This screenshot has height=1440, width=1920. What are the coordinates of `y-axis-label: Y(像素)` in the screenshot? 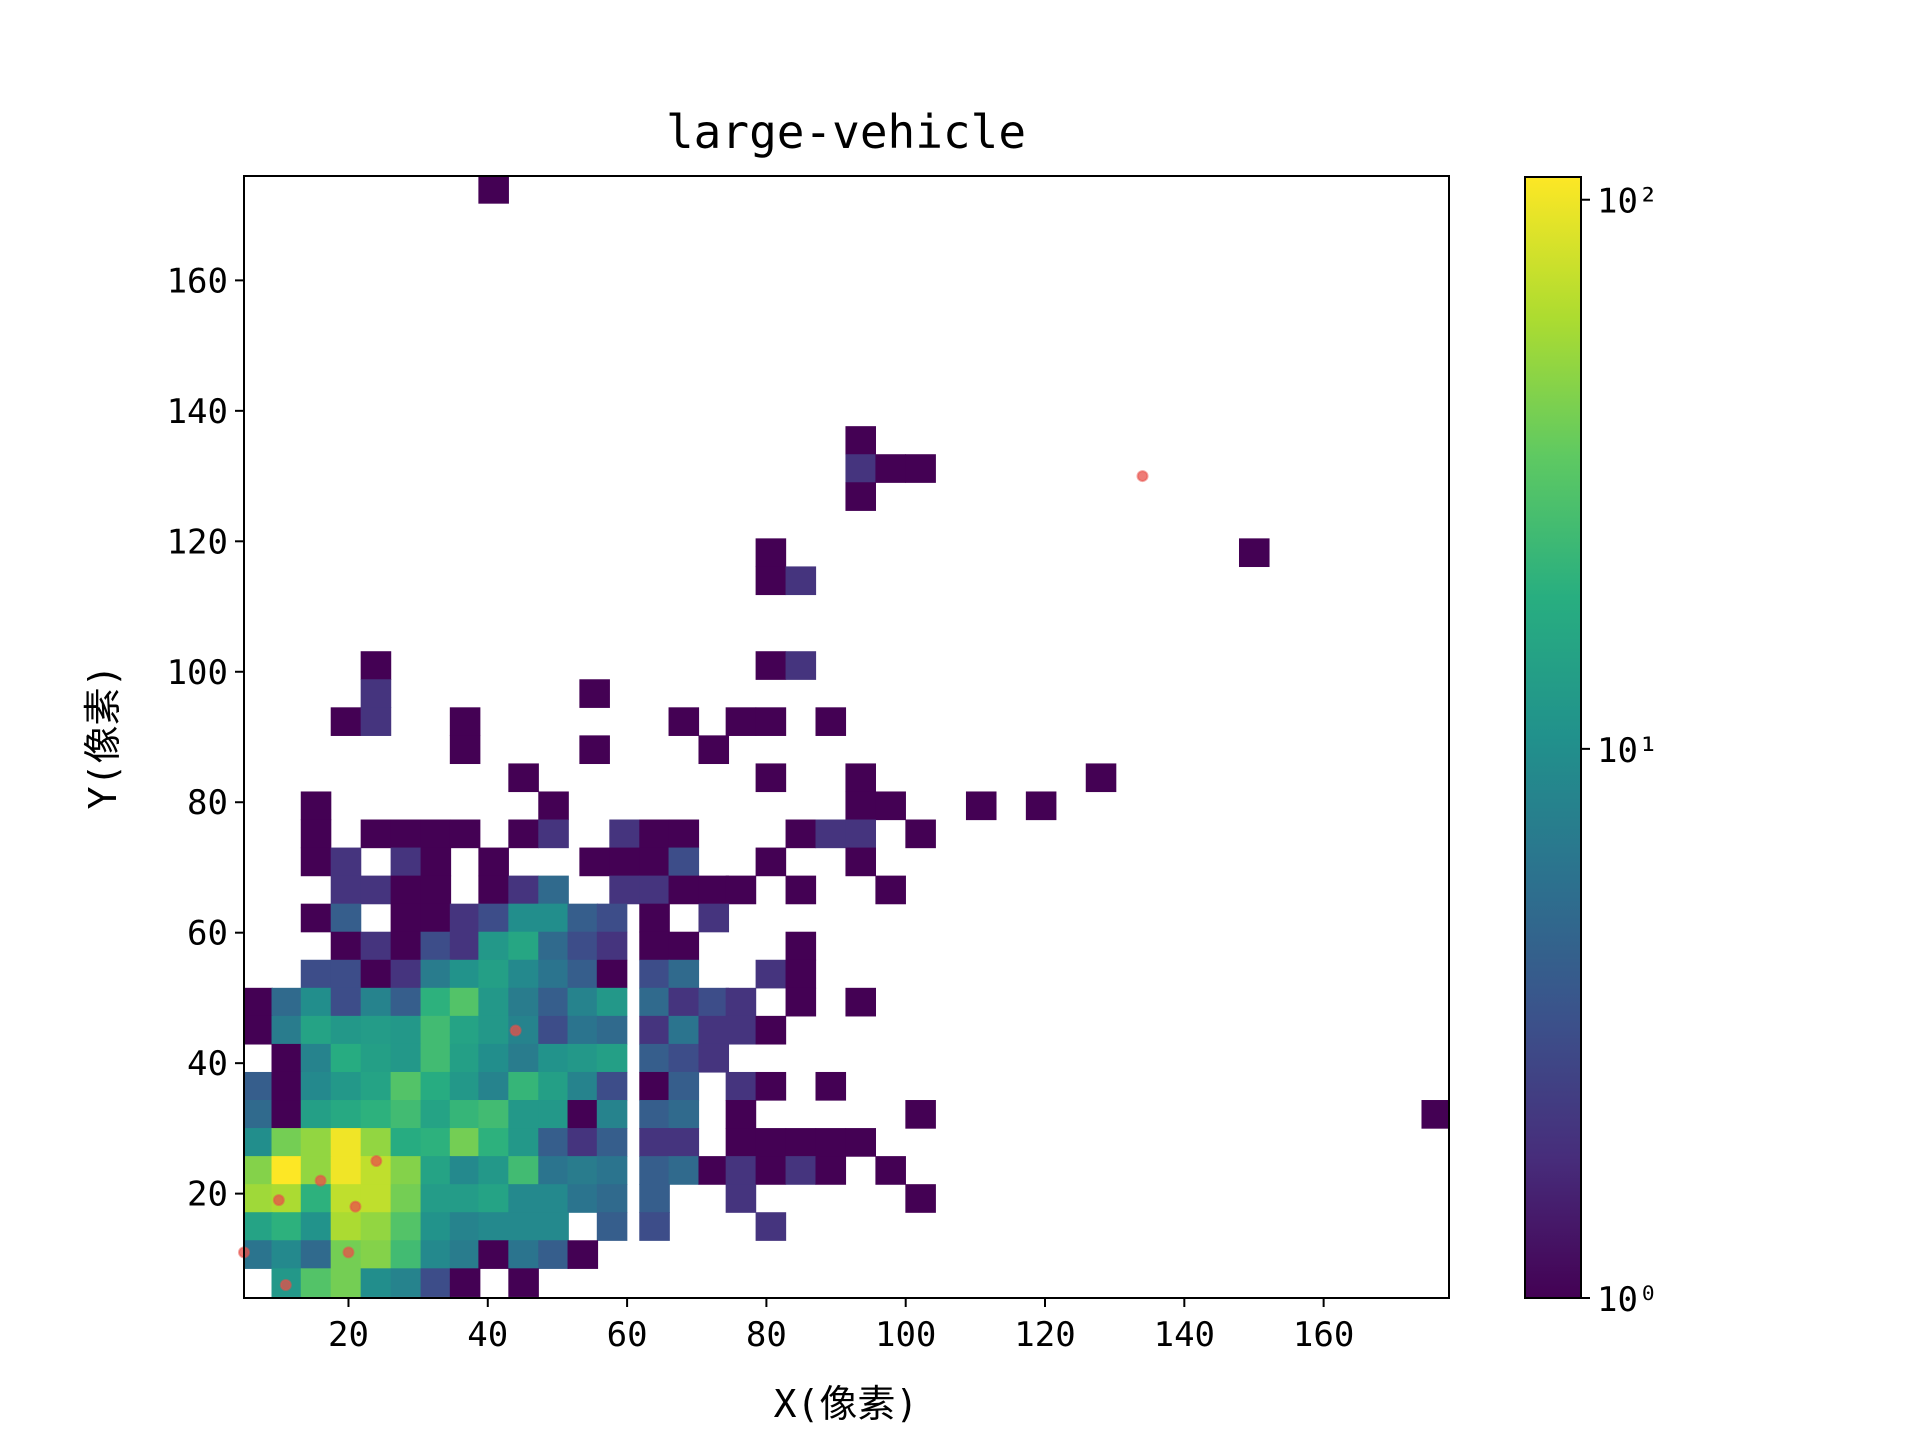 It's located at (103, 737).